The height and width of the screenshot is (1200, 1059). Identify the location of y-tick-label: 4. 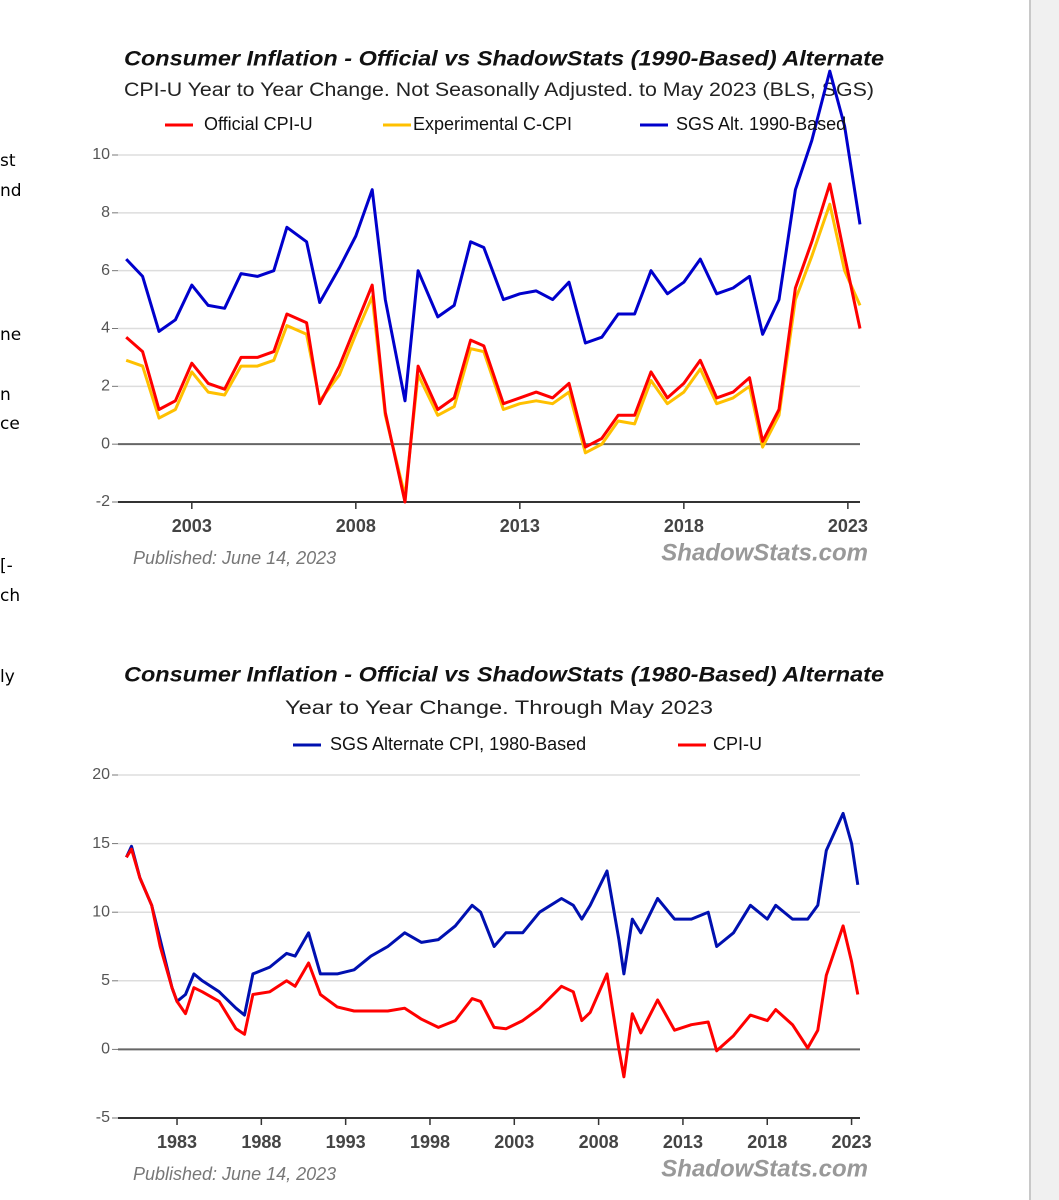
(105, 328).